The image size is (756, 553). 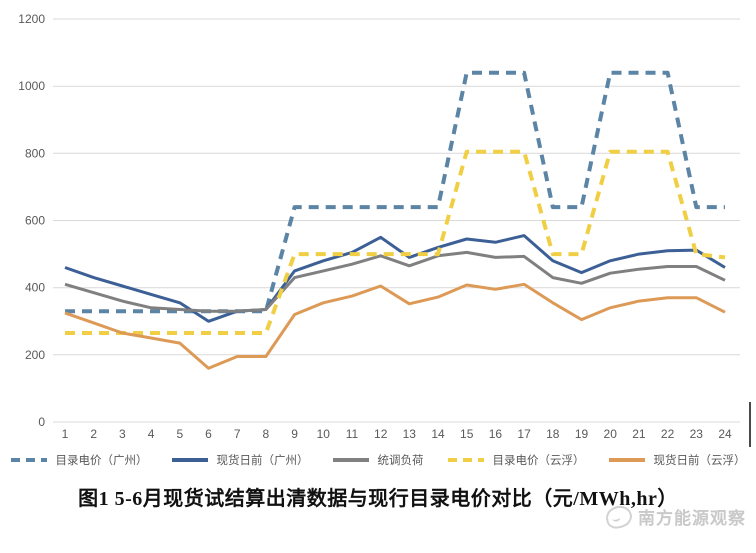 I want to click on x-tick-label-8: 8, so click(x=266, y=434).